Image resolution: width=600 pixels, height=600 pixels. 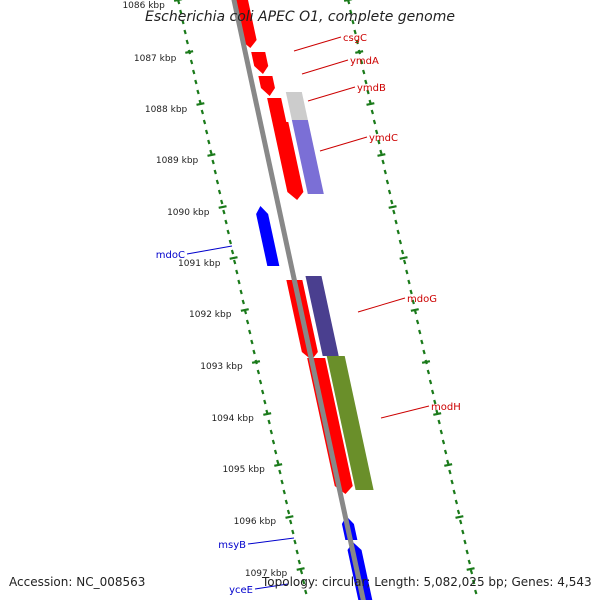 I want to click on scale-label: 1089 kbp, so click(x=177, y=161).